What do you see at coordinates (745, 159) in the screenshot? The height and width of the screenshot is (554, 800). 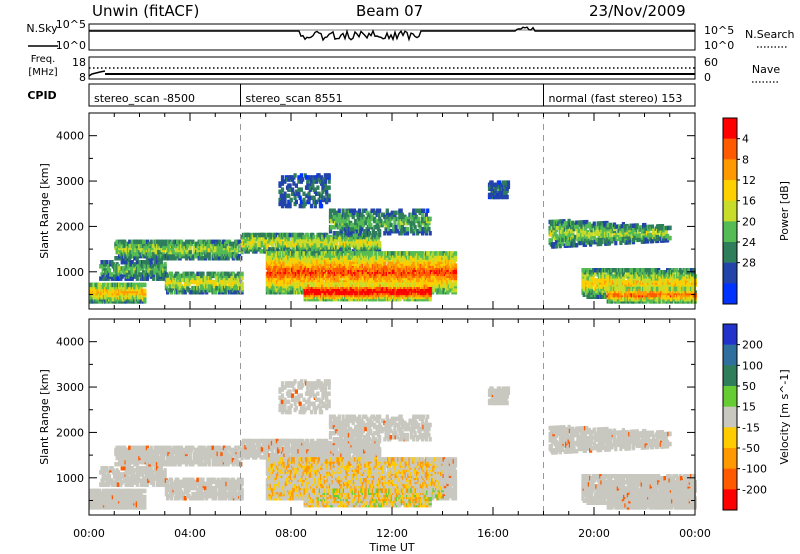 I see `colorbar-tick-label: 8` at bounding box center [745, 159].